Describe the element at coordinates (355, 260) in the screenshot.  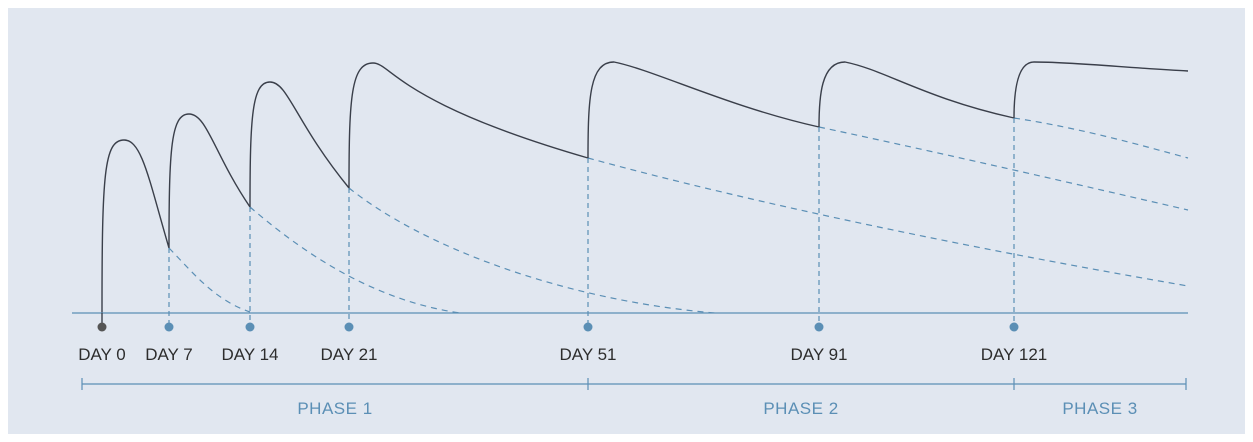
I see `decay-dash-day14` at that location.